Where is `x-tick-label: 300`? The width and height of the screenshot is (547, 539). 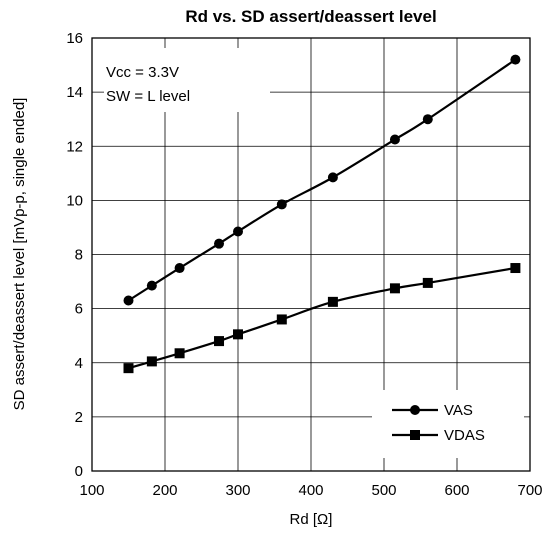
x-tick-label: 300 is located at coordinates (237, 490).